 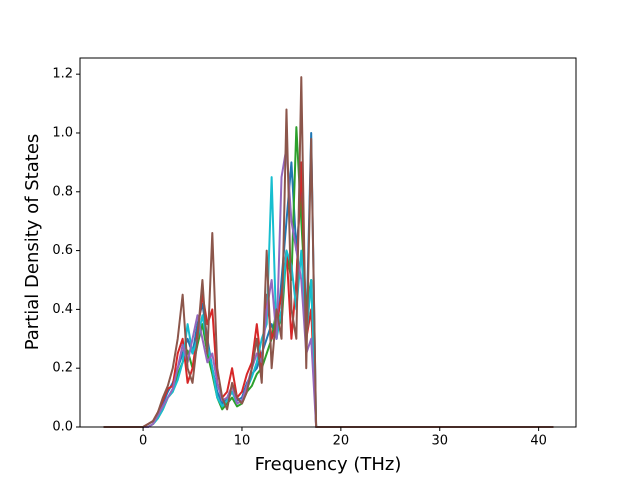 What do you see at coordinates (62, 74) in the screenshot?
I see `y-tick-label: 1.2` at bounding box center [62, 74].